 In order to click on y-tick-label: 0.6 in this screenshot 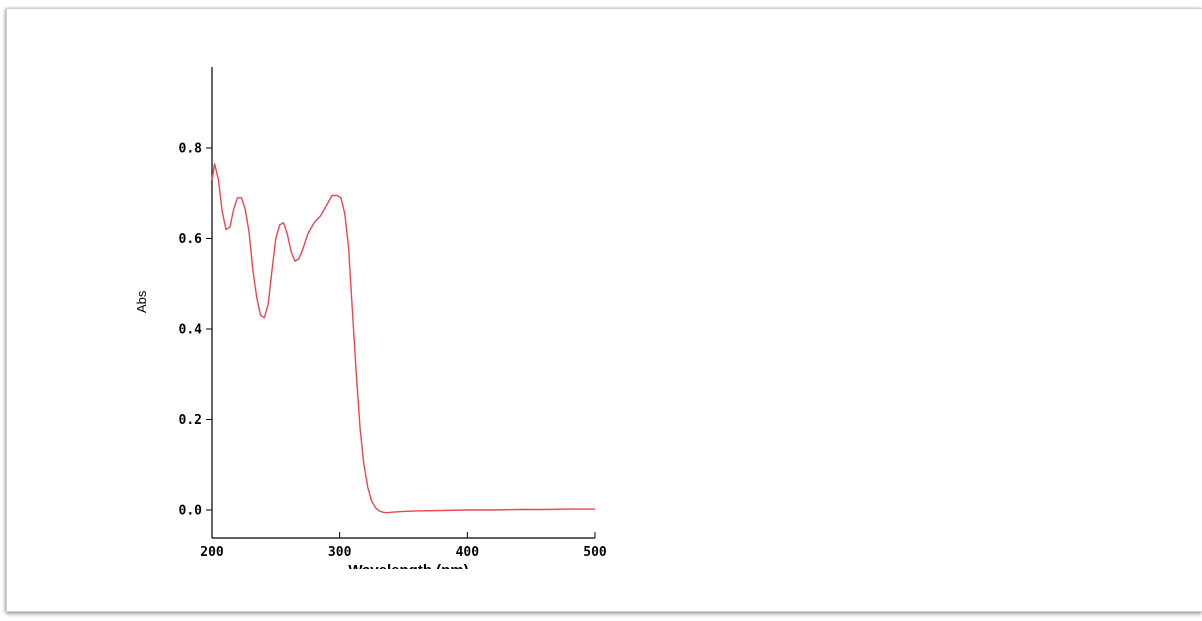, I will do `click(191, 239)`.